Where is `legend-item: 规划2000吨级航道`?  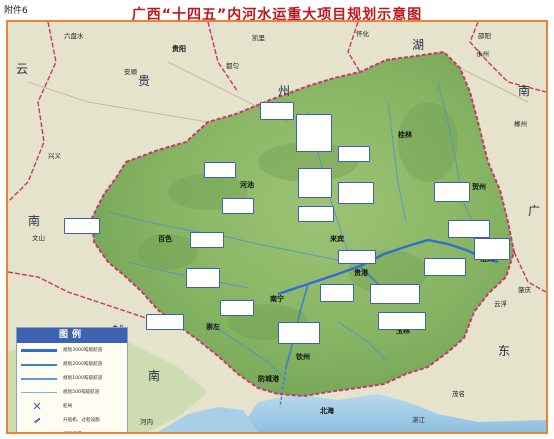 legend-item: 规划2000吨级航道 is located at coordinates (73, 365).